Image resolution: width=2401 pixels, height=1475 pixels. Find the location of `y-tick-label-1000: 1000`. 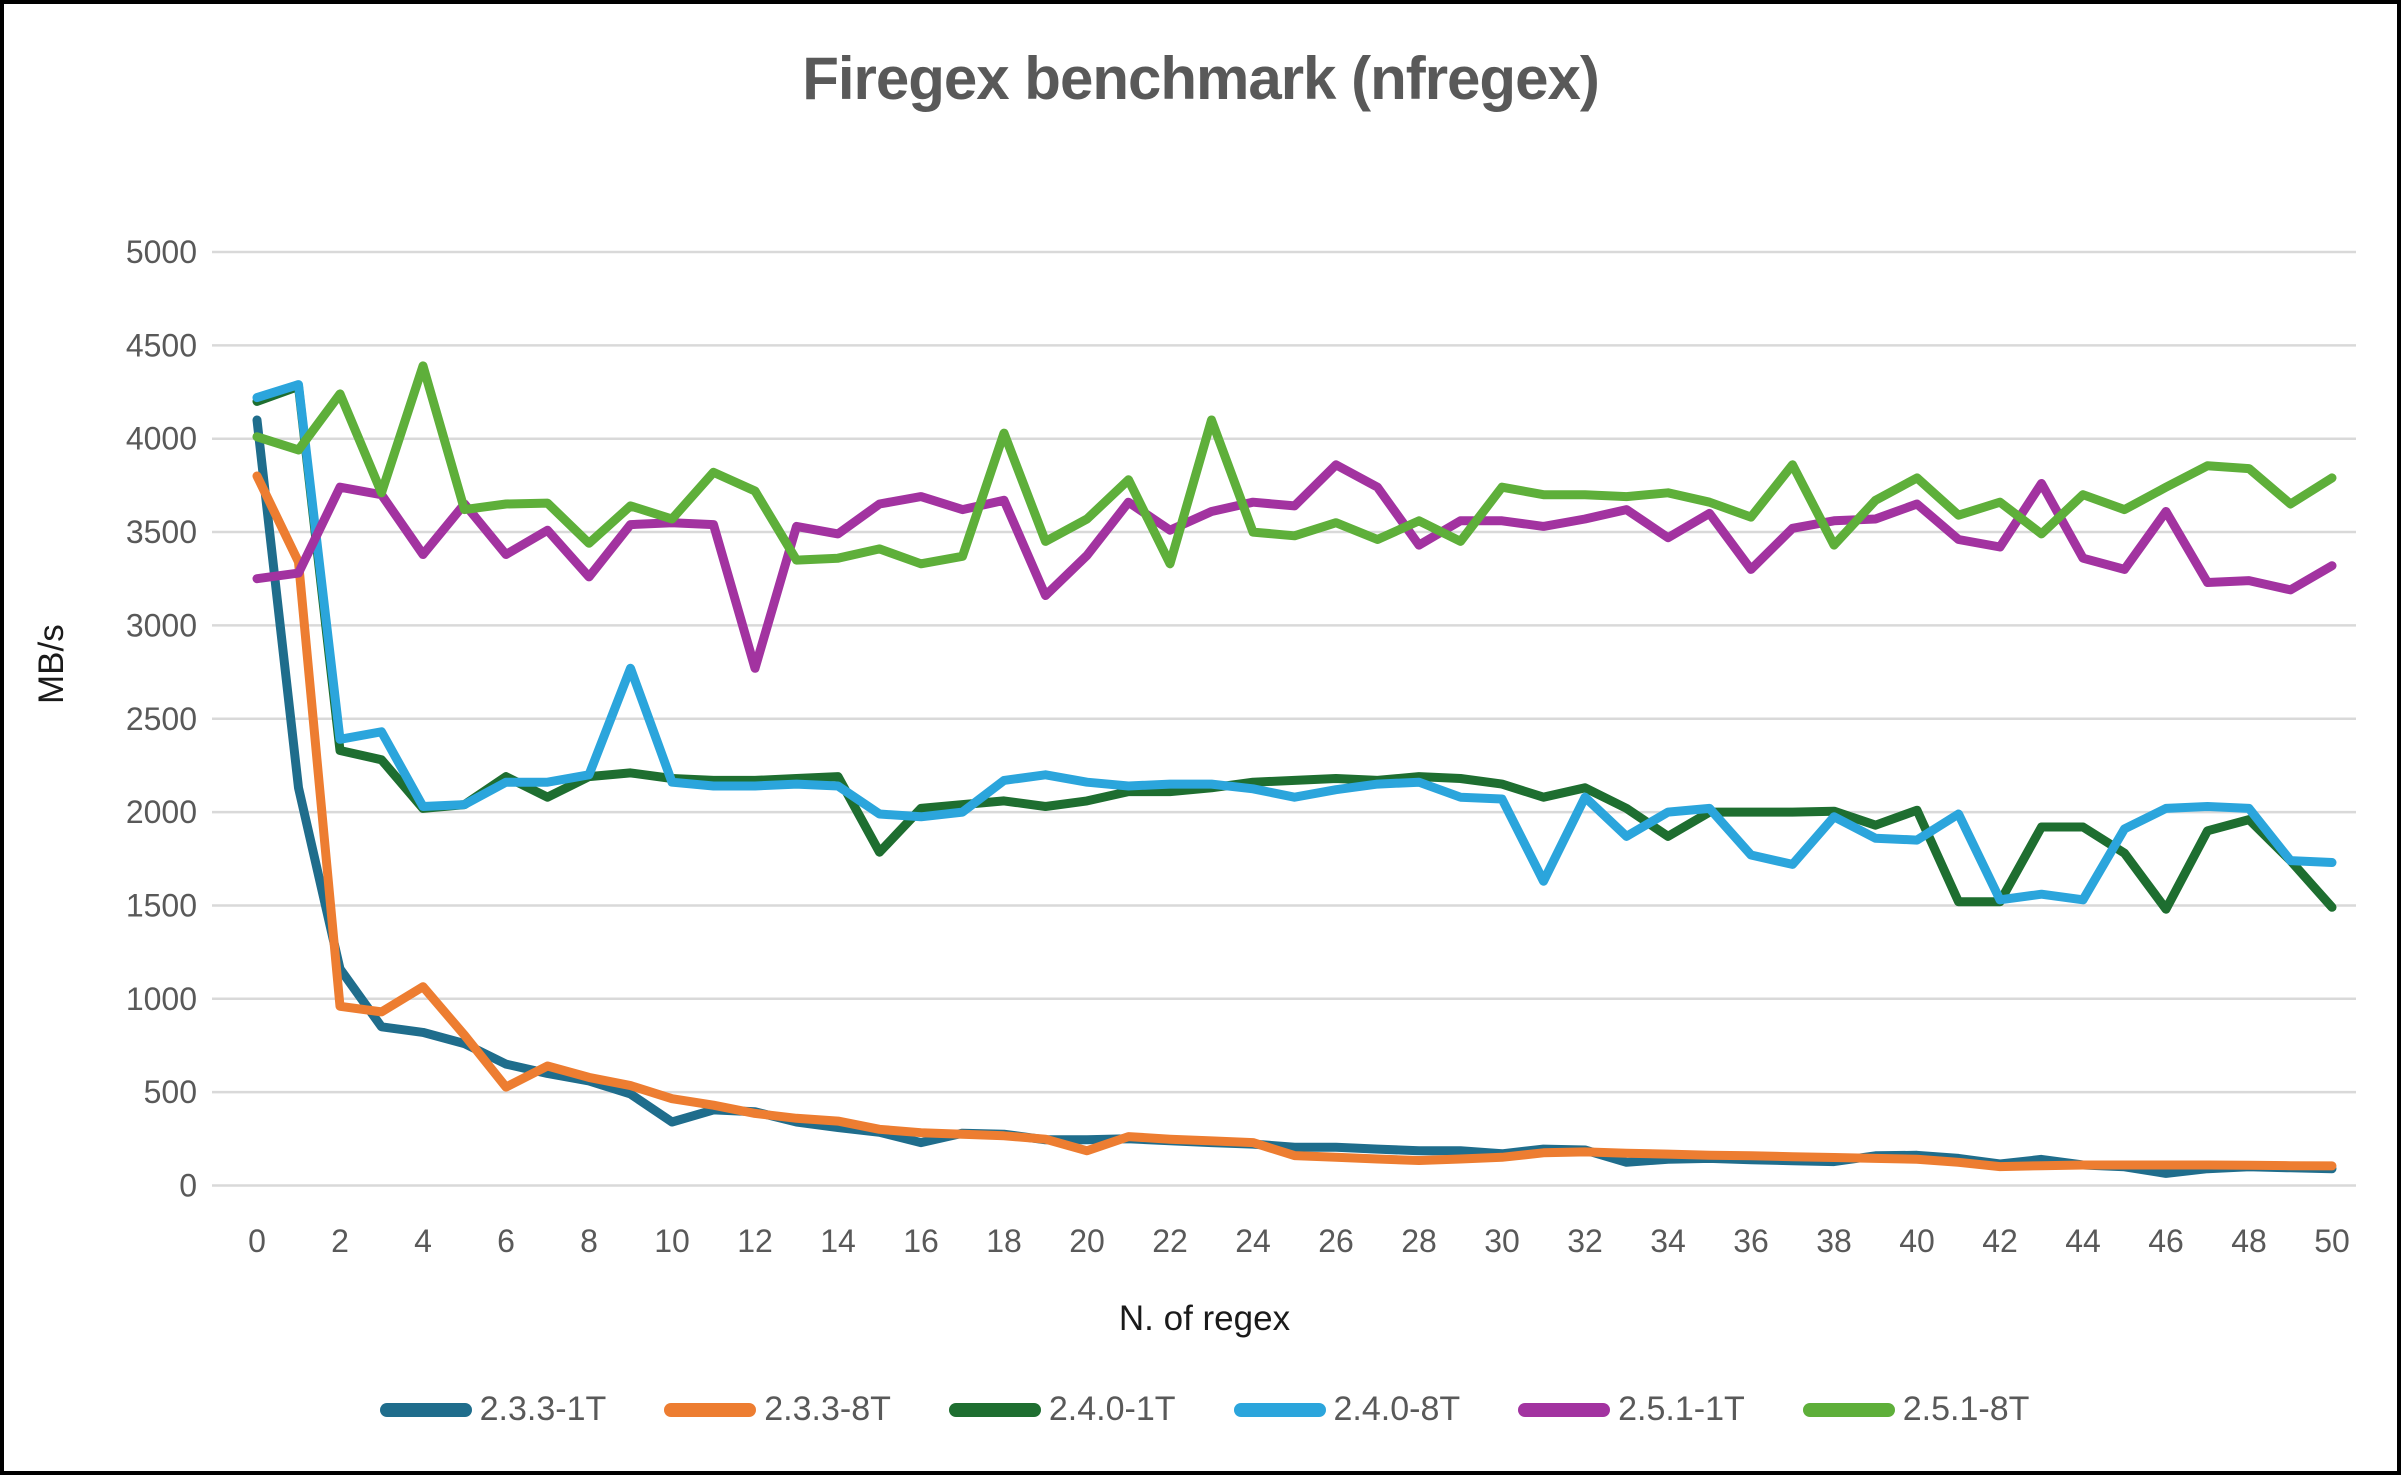

y-tick-label-1000: 1000 is located at coordinates (161, 999).